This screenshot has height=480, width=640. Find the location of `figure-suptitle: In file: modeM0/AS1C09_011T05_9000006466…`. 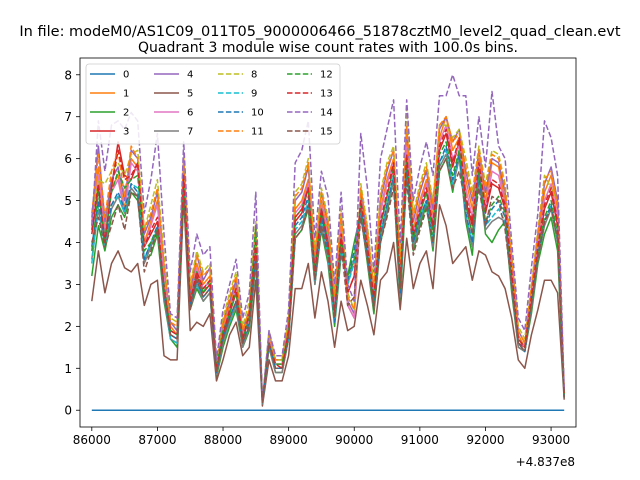

figure-suptitle: In file: modeM0/AS1C09_011T05_9000006466… is located at coordinates (319, 32).